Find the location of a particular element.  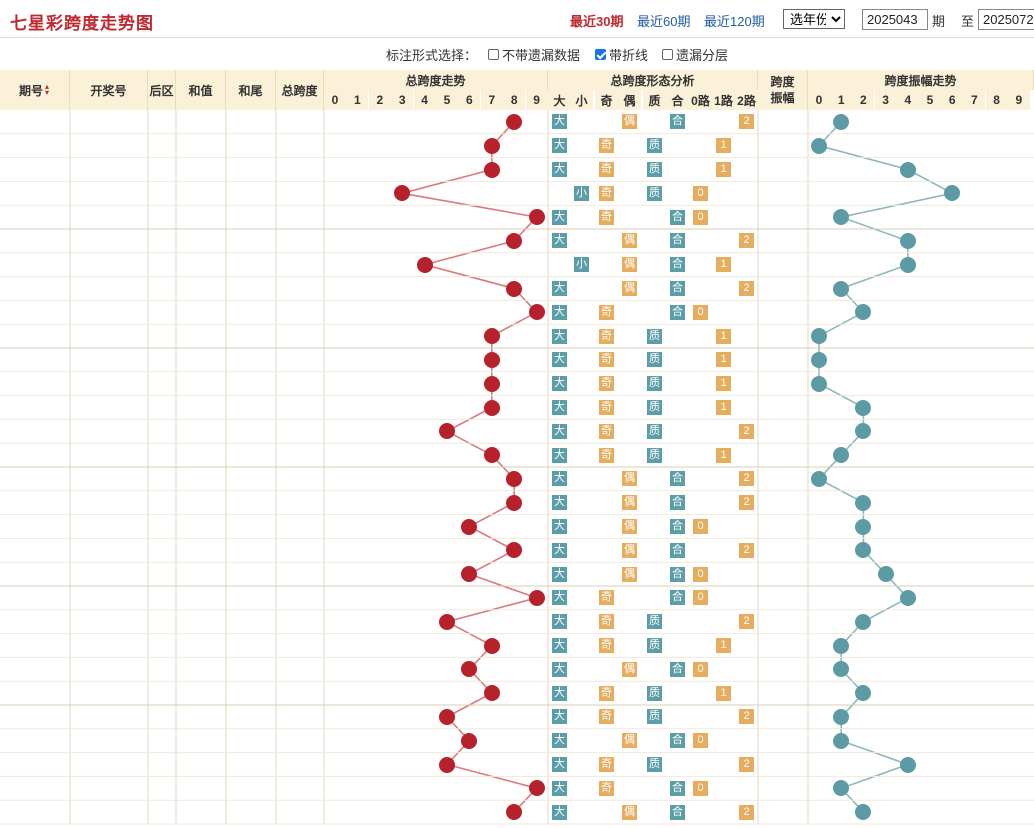

span-ball is located at coordinates (514, 550).